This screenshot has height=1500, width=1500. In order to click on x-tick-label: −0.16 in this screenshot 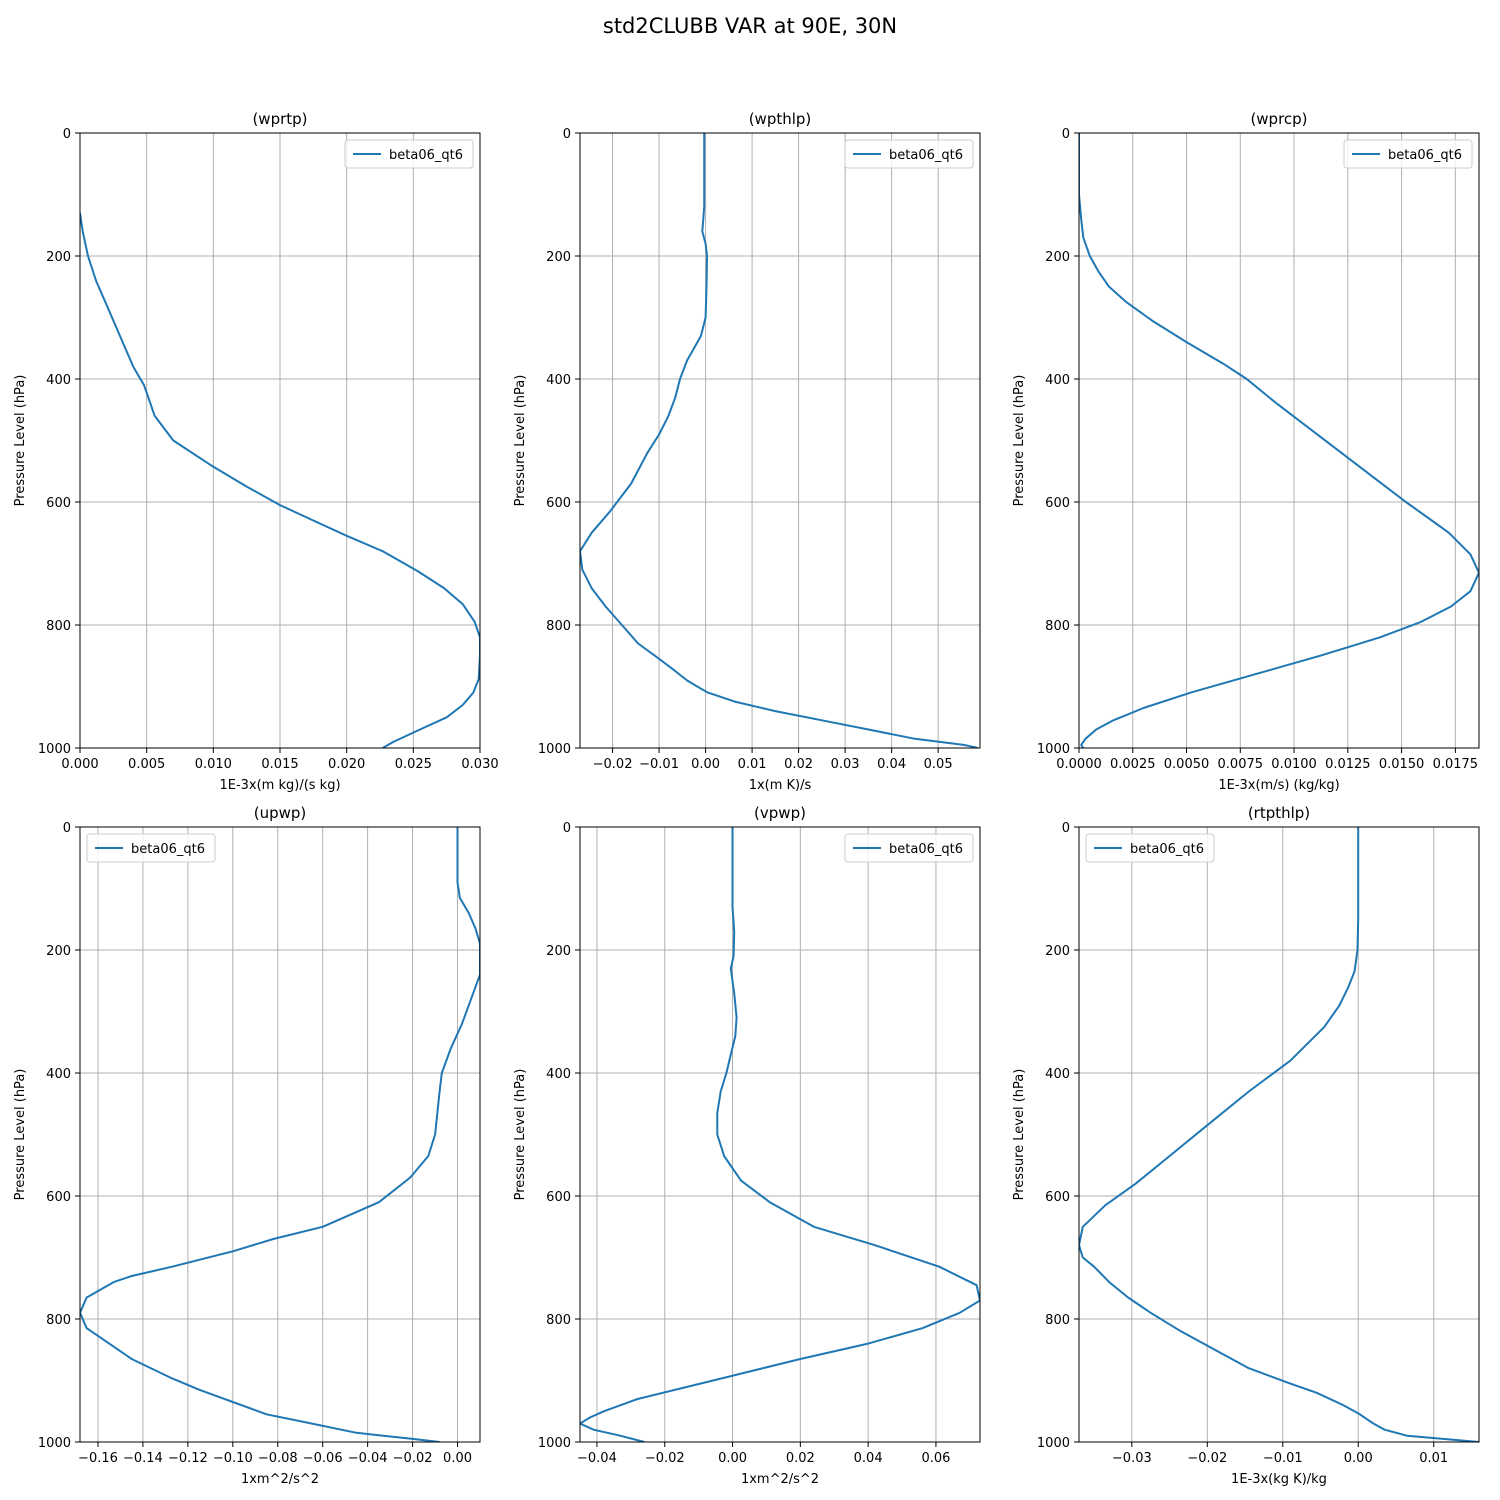, I will do `click(98, 1458)`.